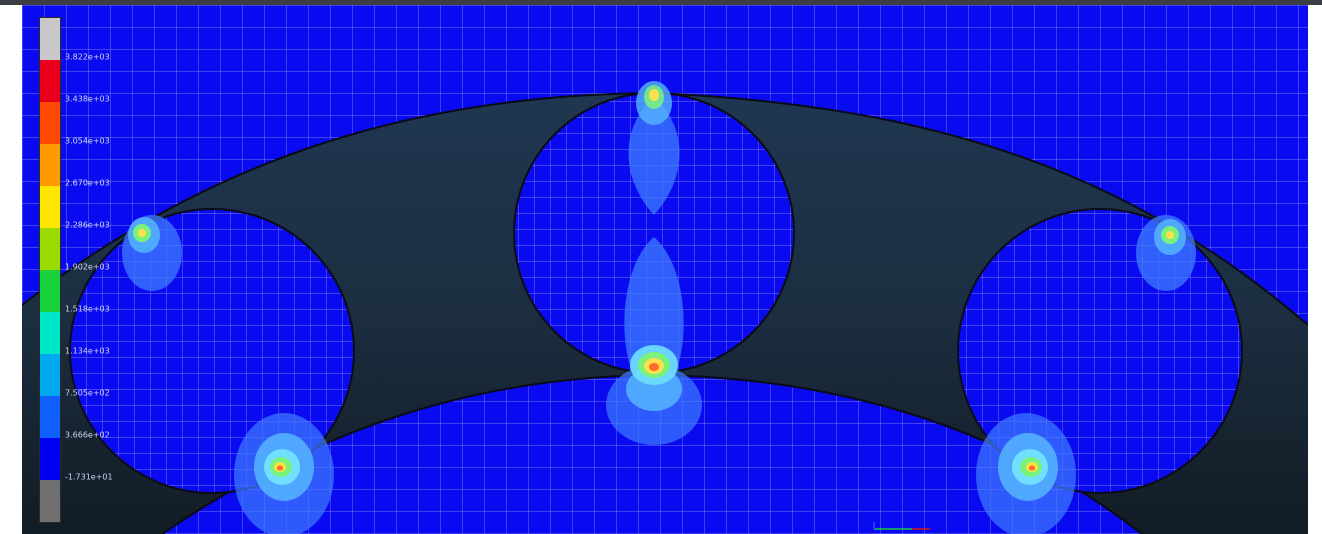 The height and width of the screenshot is (534, 1322). Describe the element at coordinates (87, 225) in the screenshot. I see `legend-label: 2.286e+03` at that location.